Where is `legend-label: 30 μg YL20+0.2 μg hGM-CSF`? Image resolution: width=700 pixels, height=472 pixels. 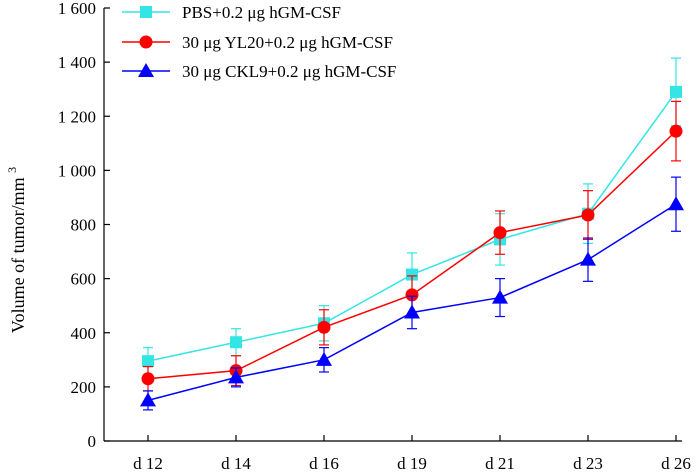 legend-label: 30 μg YL20+0.2 μg hGM-CSF is located at coordinates (287, 42).